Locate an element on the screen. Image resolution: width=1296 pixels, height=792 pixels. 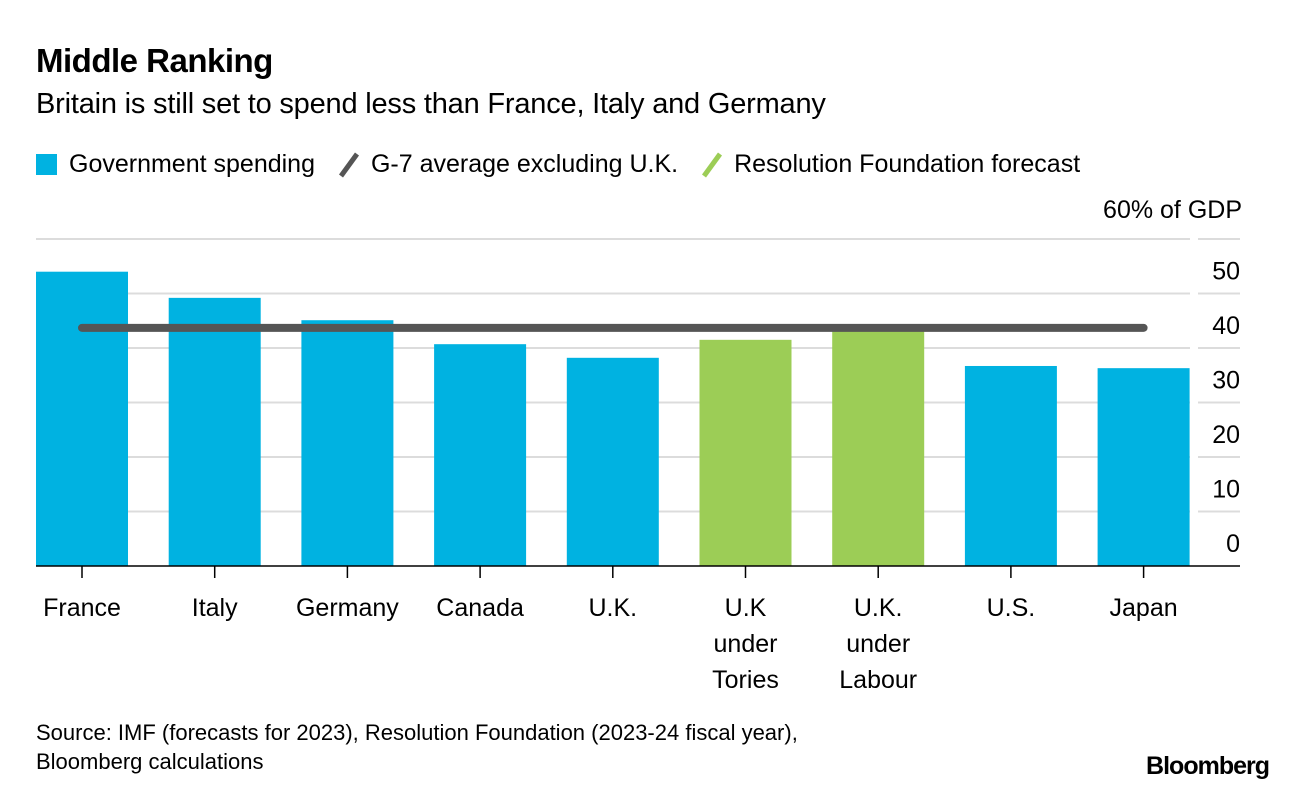
legend-item-g7-average: G-7 average excluding U.K. is located at coordinates (507, 164).